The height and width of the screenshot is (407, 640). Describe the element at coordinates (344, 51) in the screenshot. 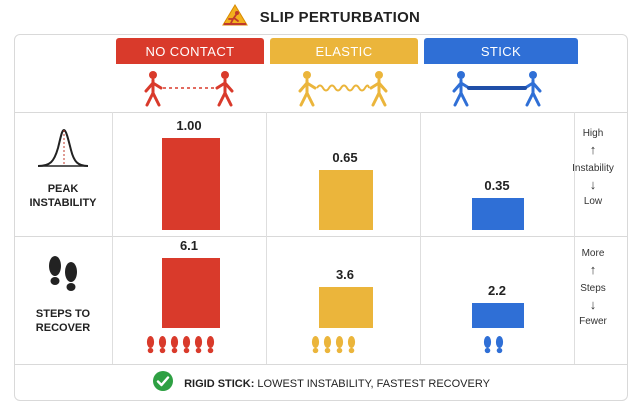

I see `column-header-elastic: ELASTIC` at that location.